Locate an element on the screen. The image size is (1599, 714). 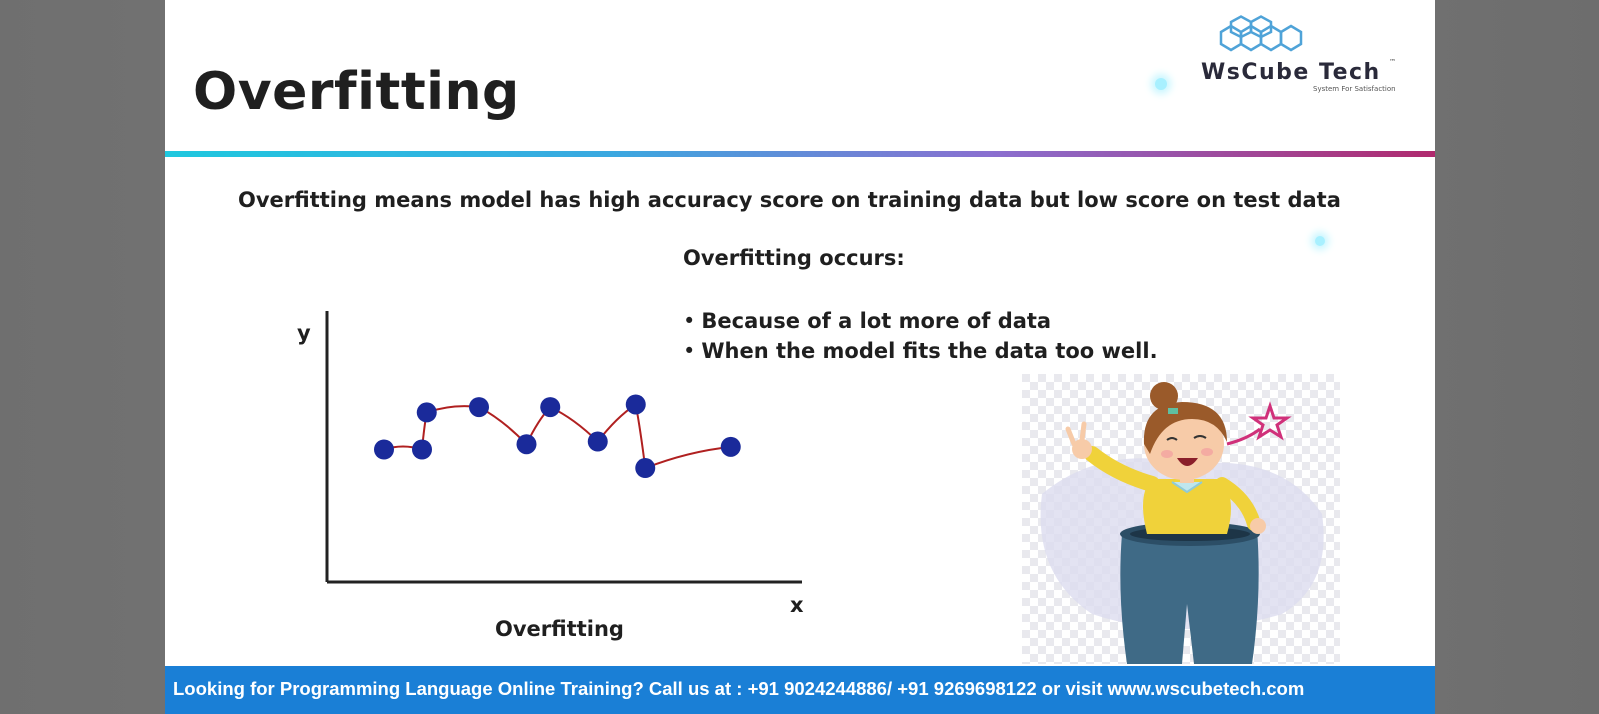
logo-tagline: System For Satisfaction is located at coordinates (1354, 89).